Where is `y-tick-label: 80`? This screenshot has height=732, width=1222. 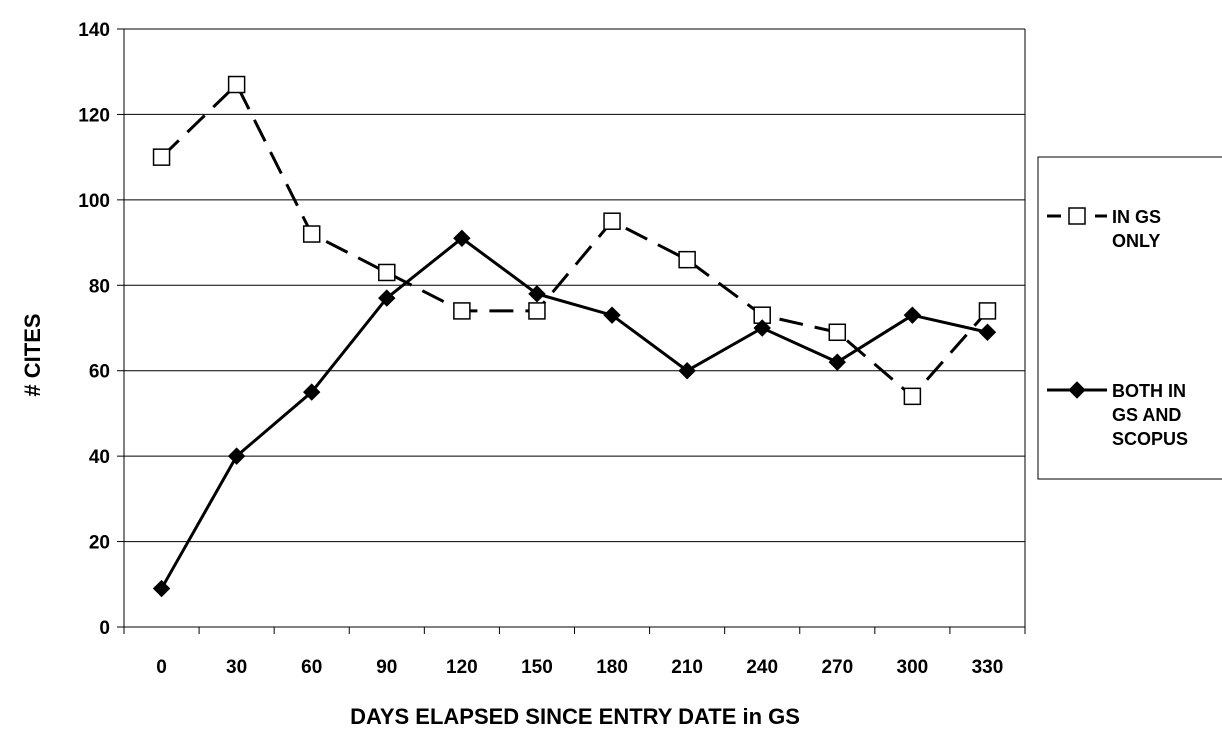
y-tick-label: 80 is located at coordinates (99, 286).